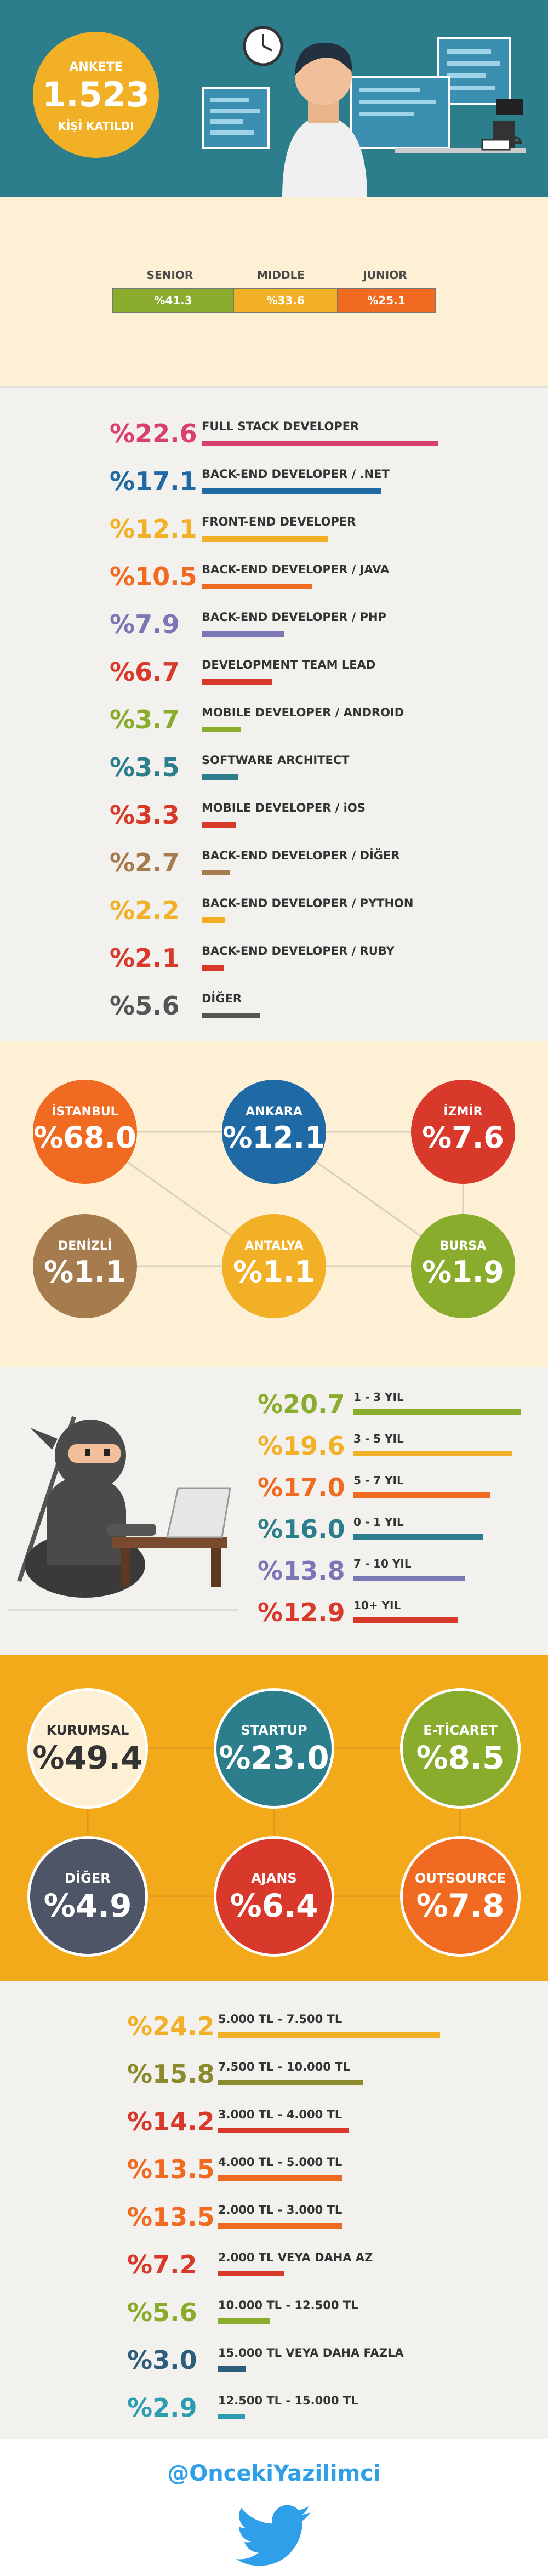  What do you see at coordinates (88, 1730) in the screenshot?
I see `company-name: KURUMSAL` at bounding box center [88, 1730].